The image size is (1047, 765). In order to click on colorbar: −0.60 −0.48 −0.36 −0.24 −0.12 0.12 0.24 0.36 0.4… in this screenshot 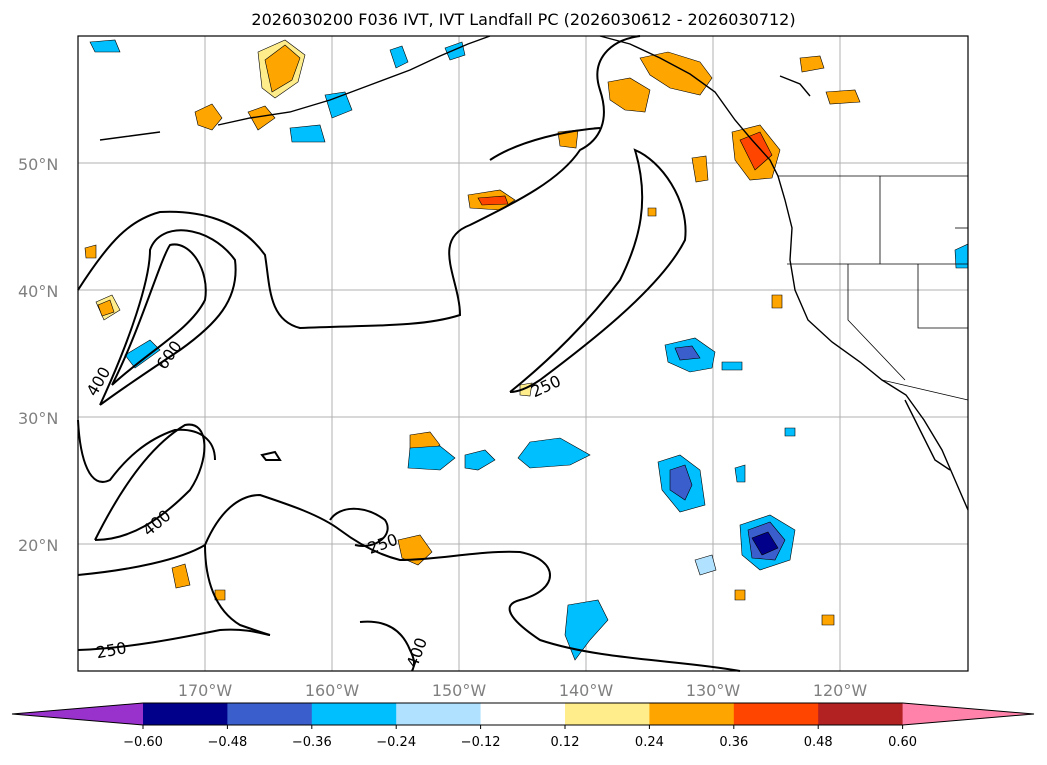, I will do `click(523, 726)`.